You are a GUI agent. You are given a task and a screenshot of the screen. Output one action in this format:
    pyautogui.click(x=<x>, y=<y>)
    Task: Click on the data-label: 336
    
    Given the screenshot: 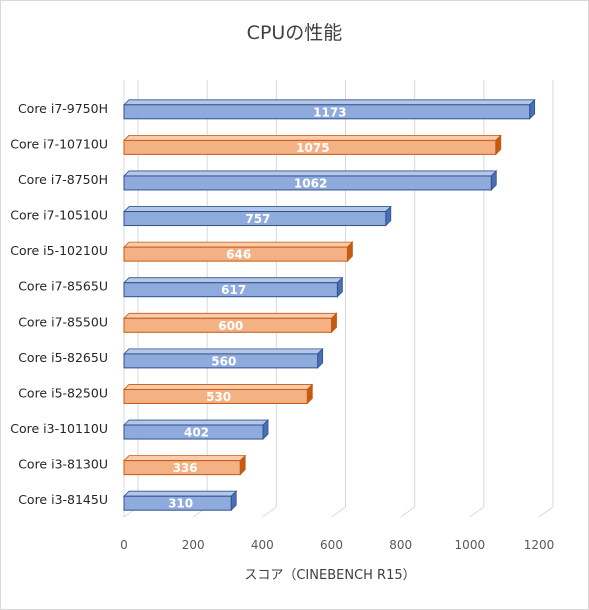 What is the action you would take?
    pyautogui.click(x=185, y=468)
    